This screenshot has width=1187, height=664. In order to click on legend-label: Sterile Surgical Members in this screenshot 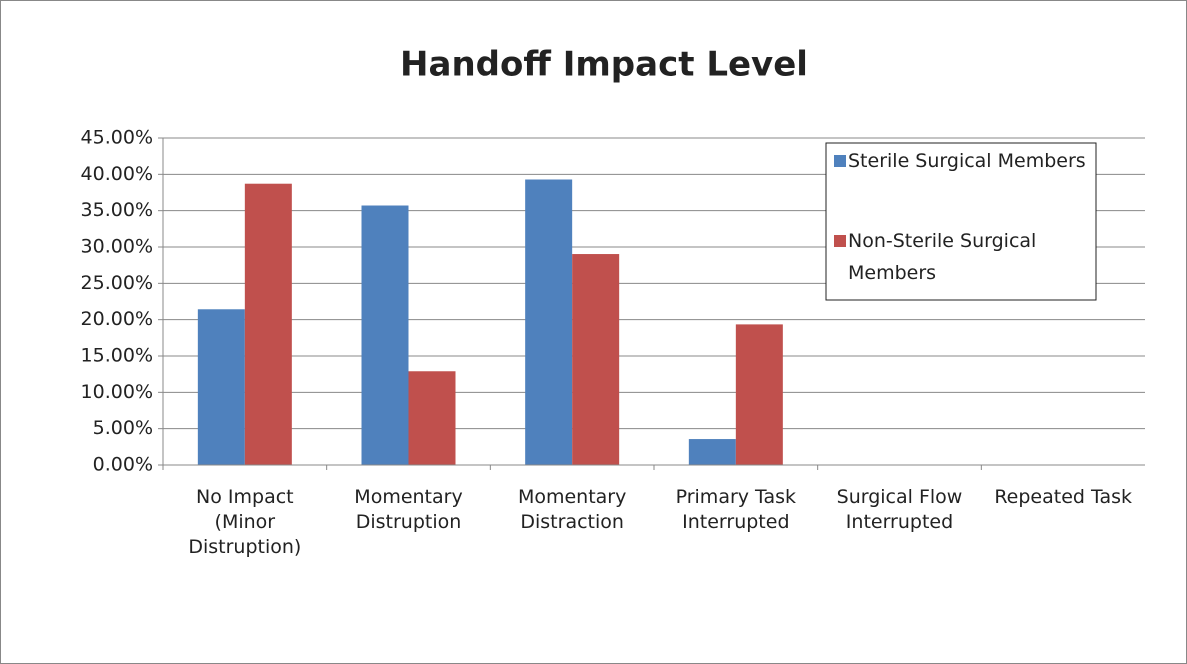, I will do `click(967, 161)`.